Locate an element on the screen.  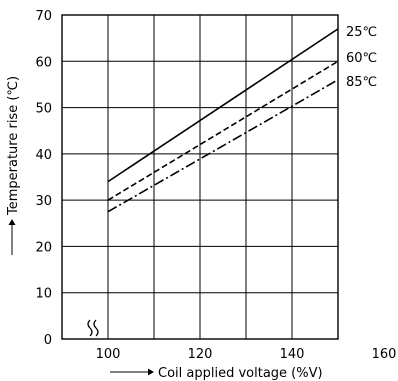
y-tick-label: 60 is located at coordinates (43, 62).